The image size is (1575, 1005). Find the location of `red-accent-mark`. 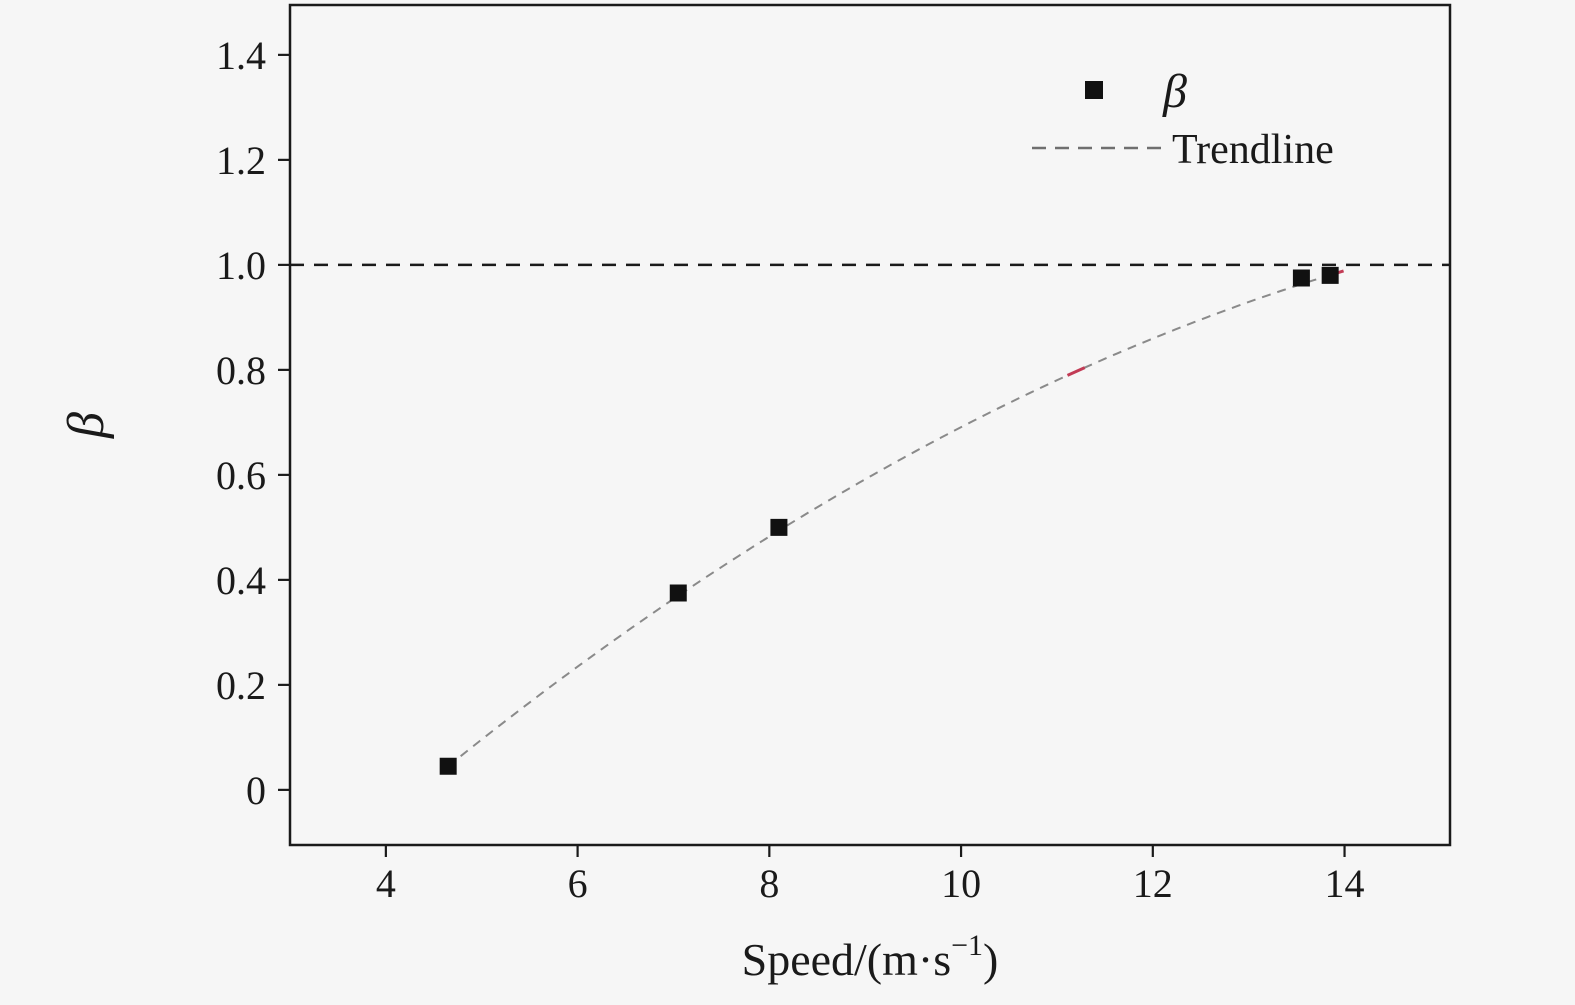

red-accent-mark is located at coordinates (1076, 371).